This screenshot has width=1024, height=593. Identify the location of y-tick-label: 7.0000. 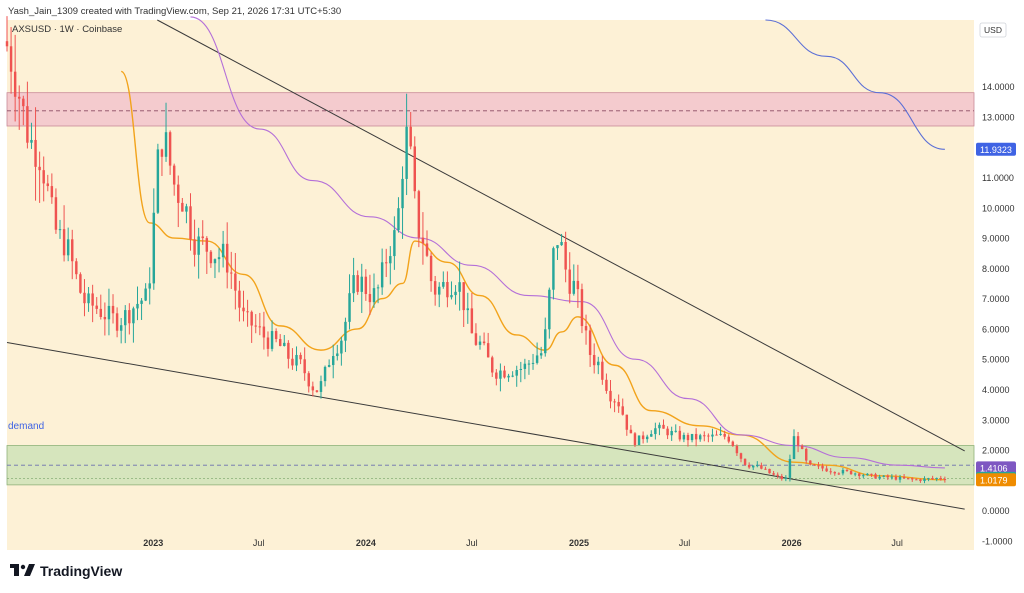
(996, 299).